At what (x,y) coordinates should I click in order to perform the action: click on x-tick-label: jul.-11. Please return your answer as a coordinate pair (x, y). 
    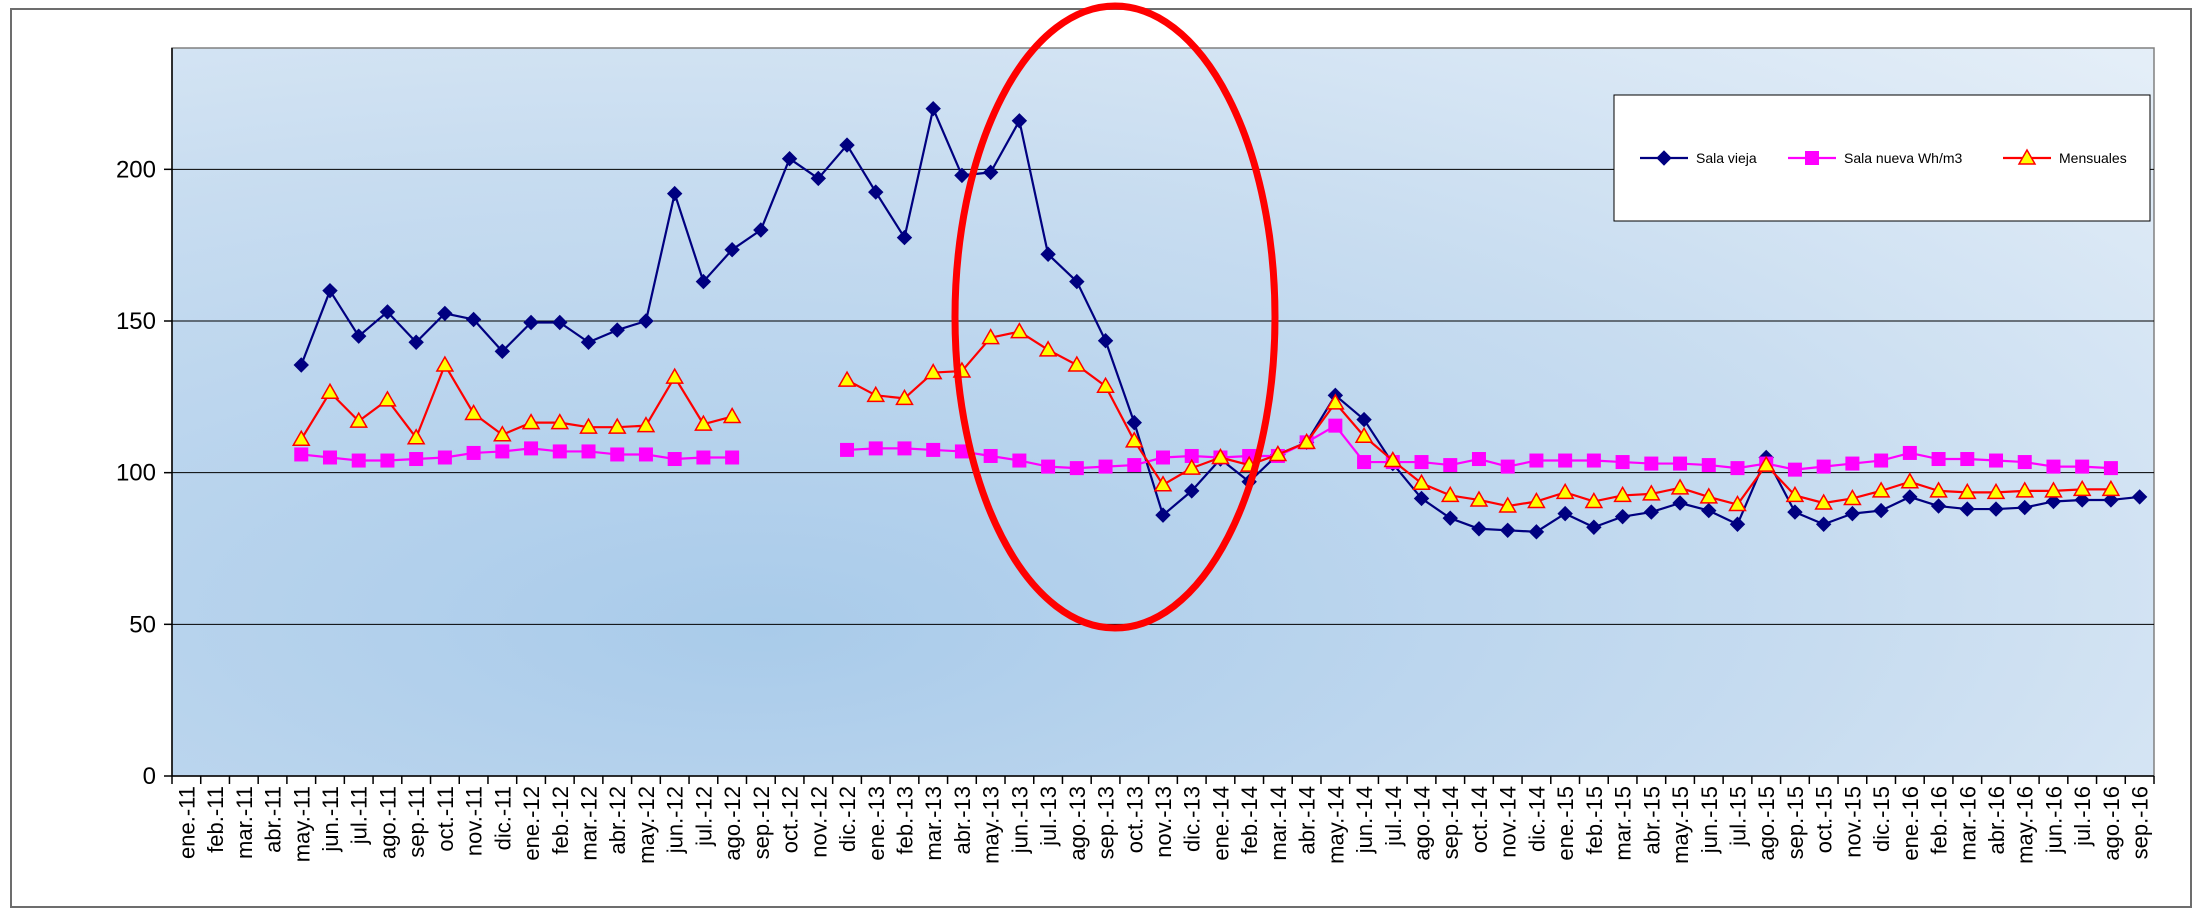
    Looking at the image, I should click on (359, 815).